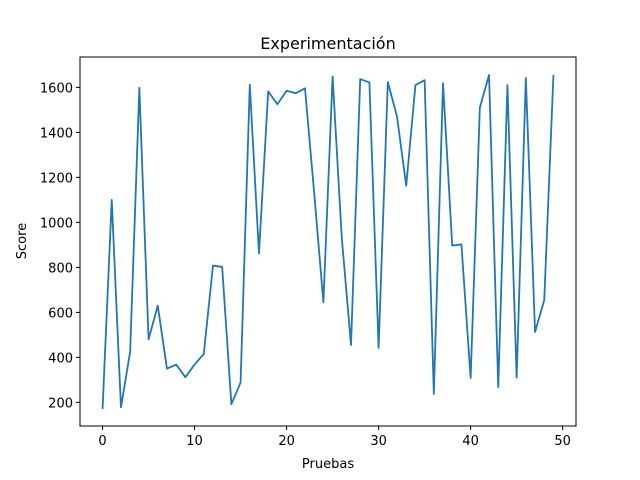 The image size is (640, 480). What do you see at coordinates (22, 241) in the screenshot?
I see `y-axis-label: Score` at bounding box center [22, 241].